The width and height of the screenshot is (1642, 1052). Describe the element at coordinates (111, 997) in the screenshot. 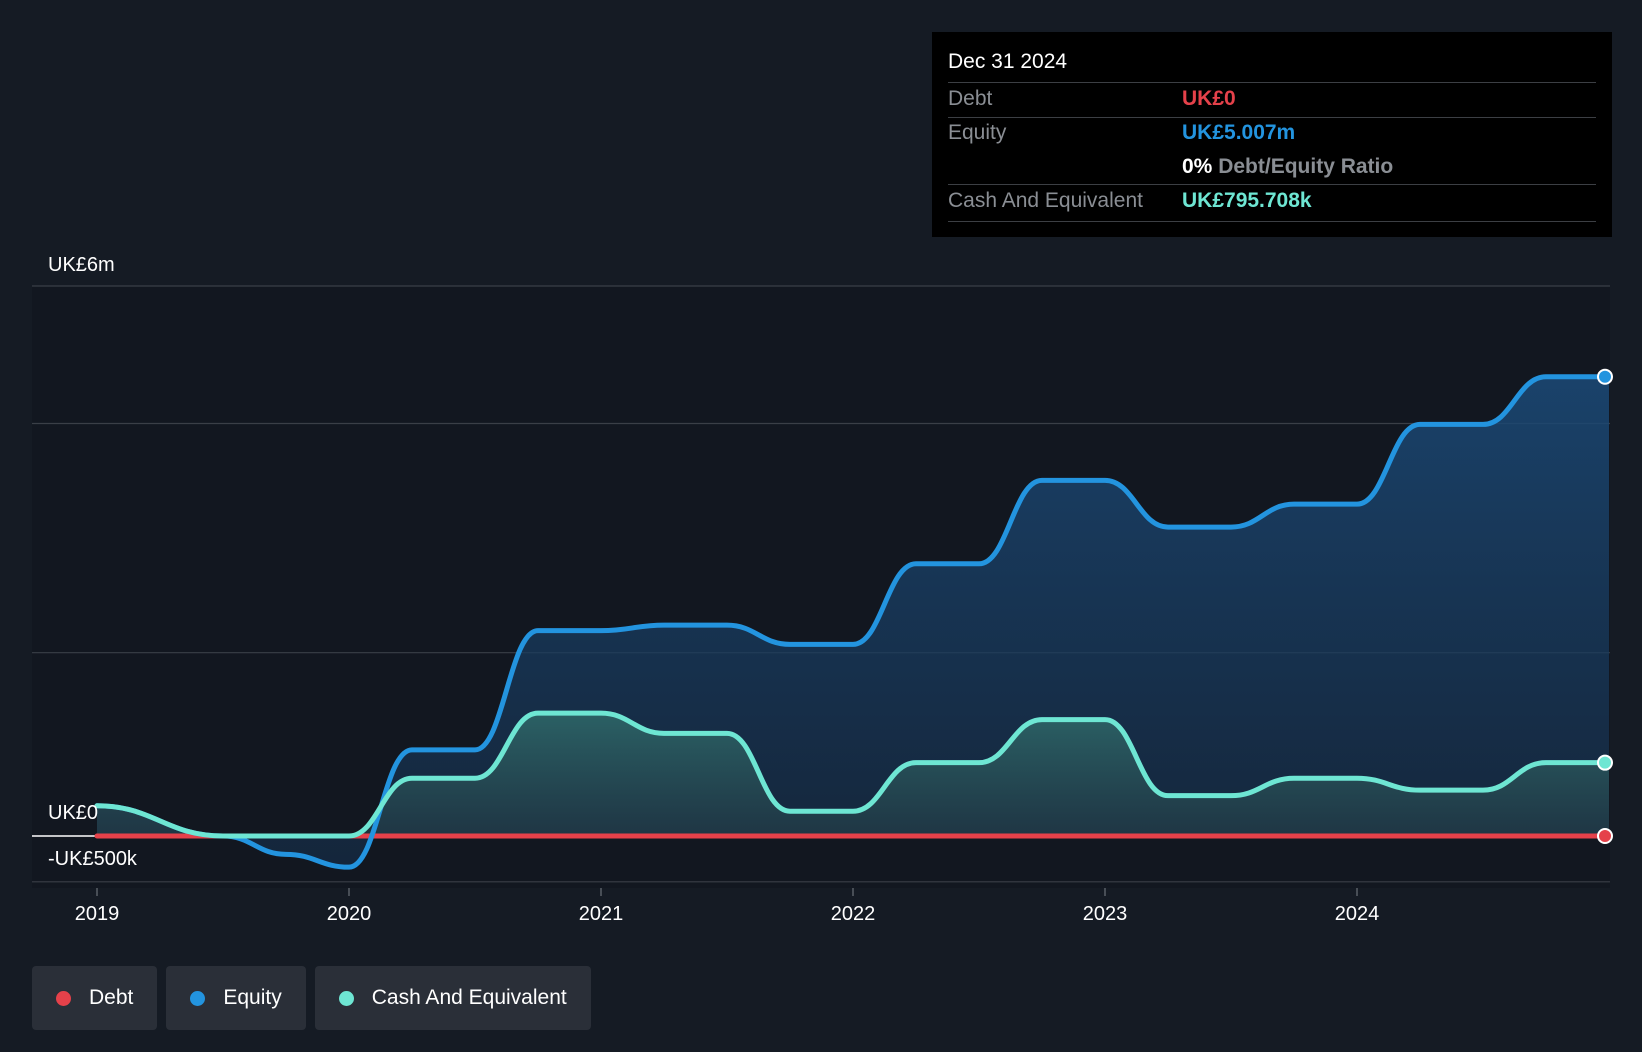

I see `legend-label: Debt` at that location.